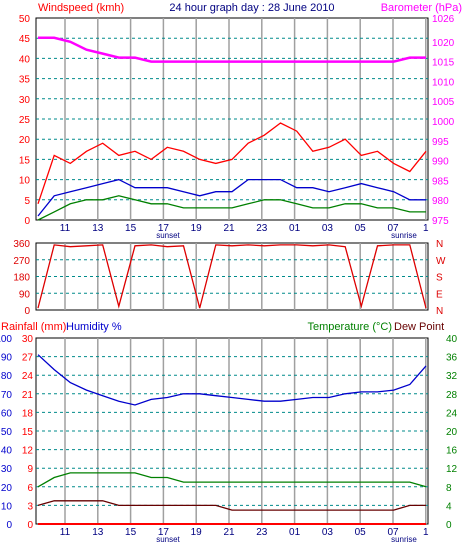 This screenshot has height=559, width=468. Describe the element at coordinates (28, 339) in the screenshot. I see `rainfall-tick-label: 30` at that location.